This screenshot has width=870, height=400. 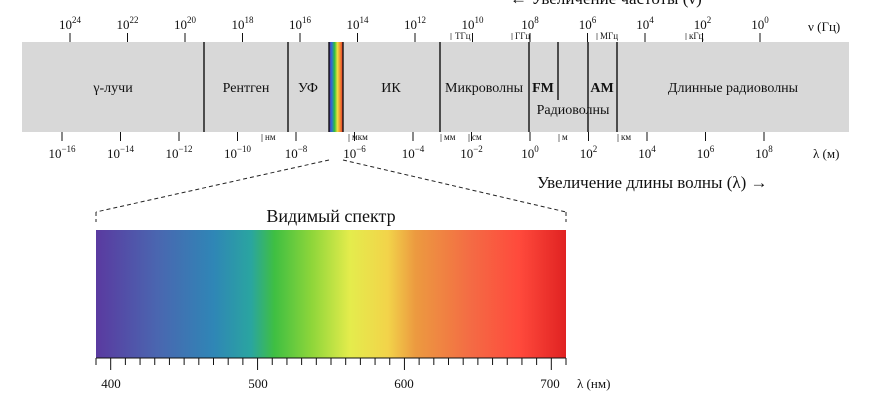 I want to click on wavelength-tick-label: 10⁴, so click(x=647, y=152).